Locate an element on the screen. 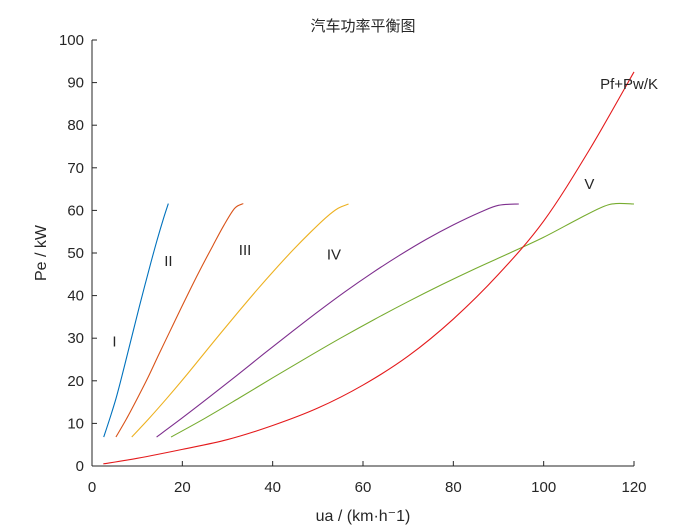  x-tick-label: 120 is located at coordinates (633, 487).